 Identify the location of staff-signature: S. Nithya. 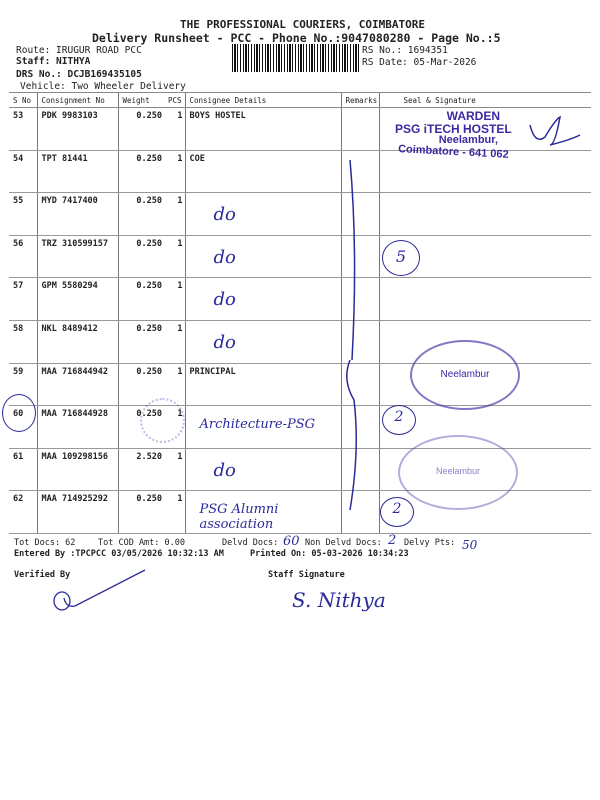
(339, 600).